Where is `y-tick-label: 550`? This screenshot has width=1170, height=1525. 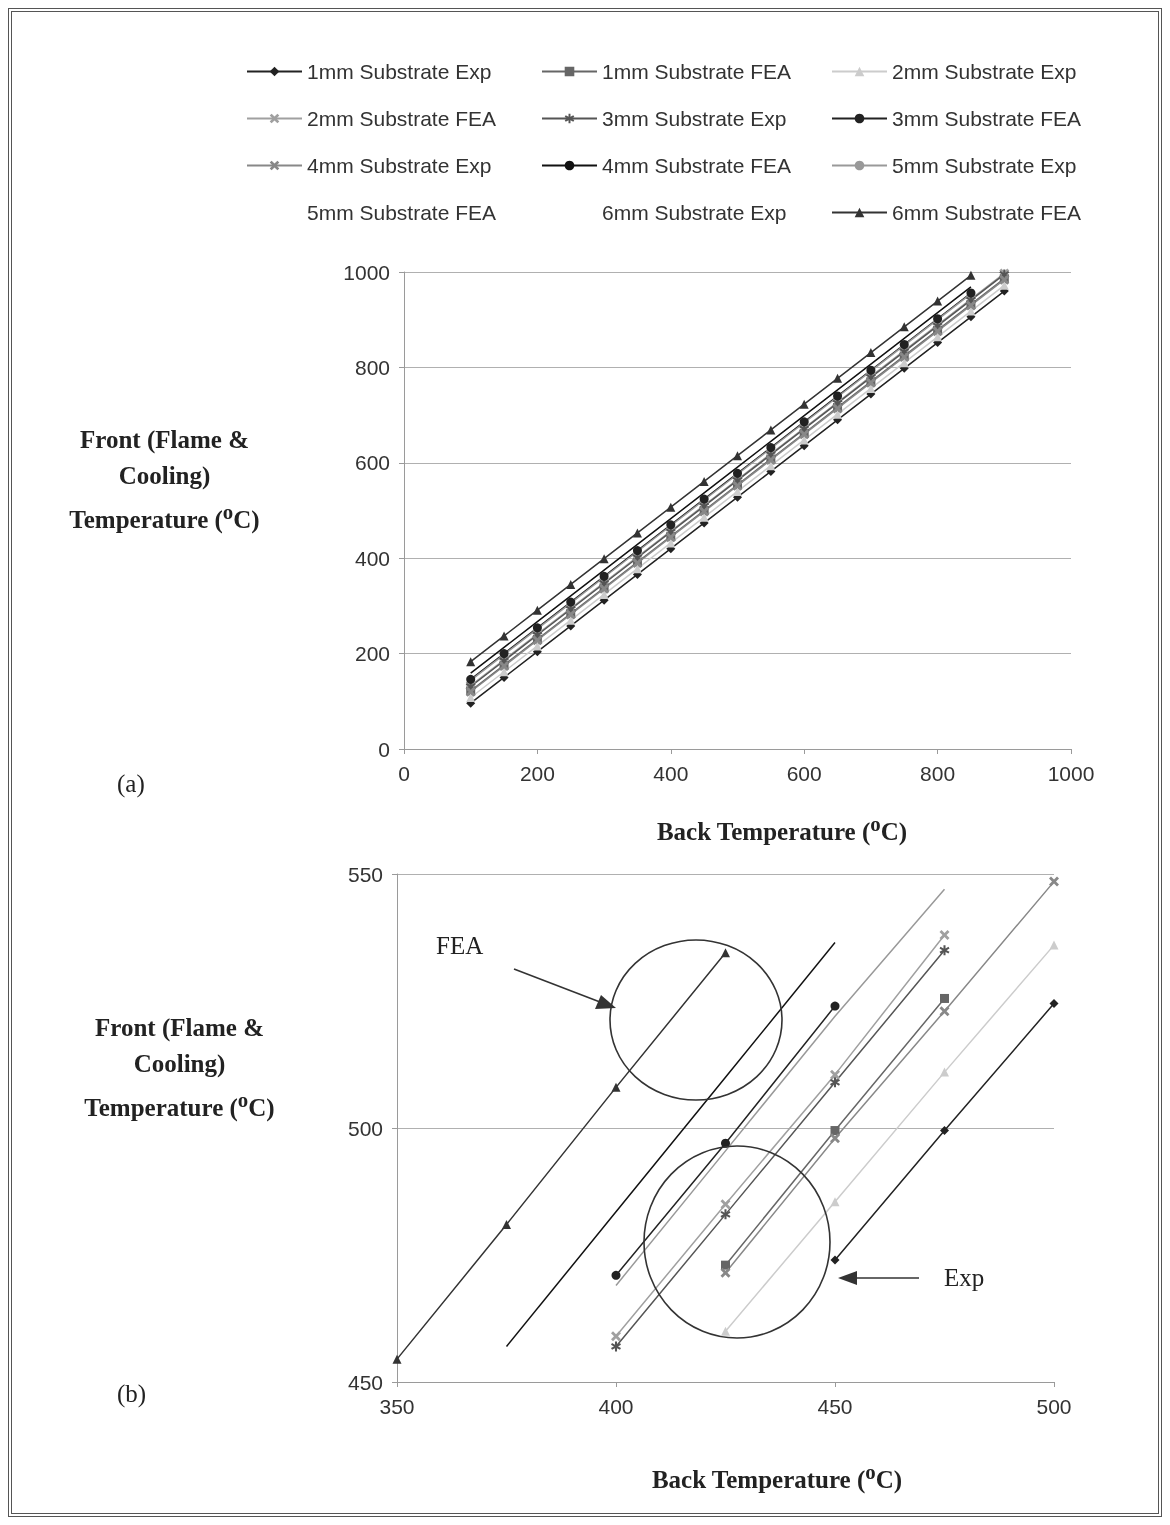
y-tick-label: 550 is located at coordinates (365, 874).